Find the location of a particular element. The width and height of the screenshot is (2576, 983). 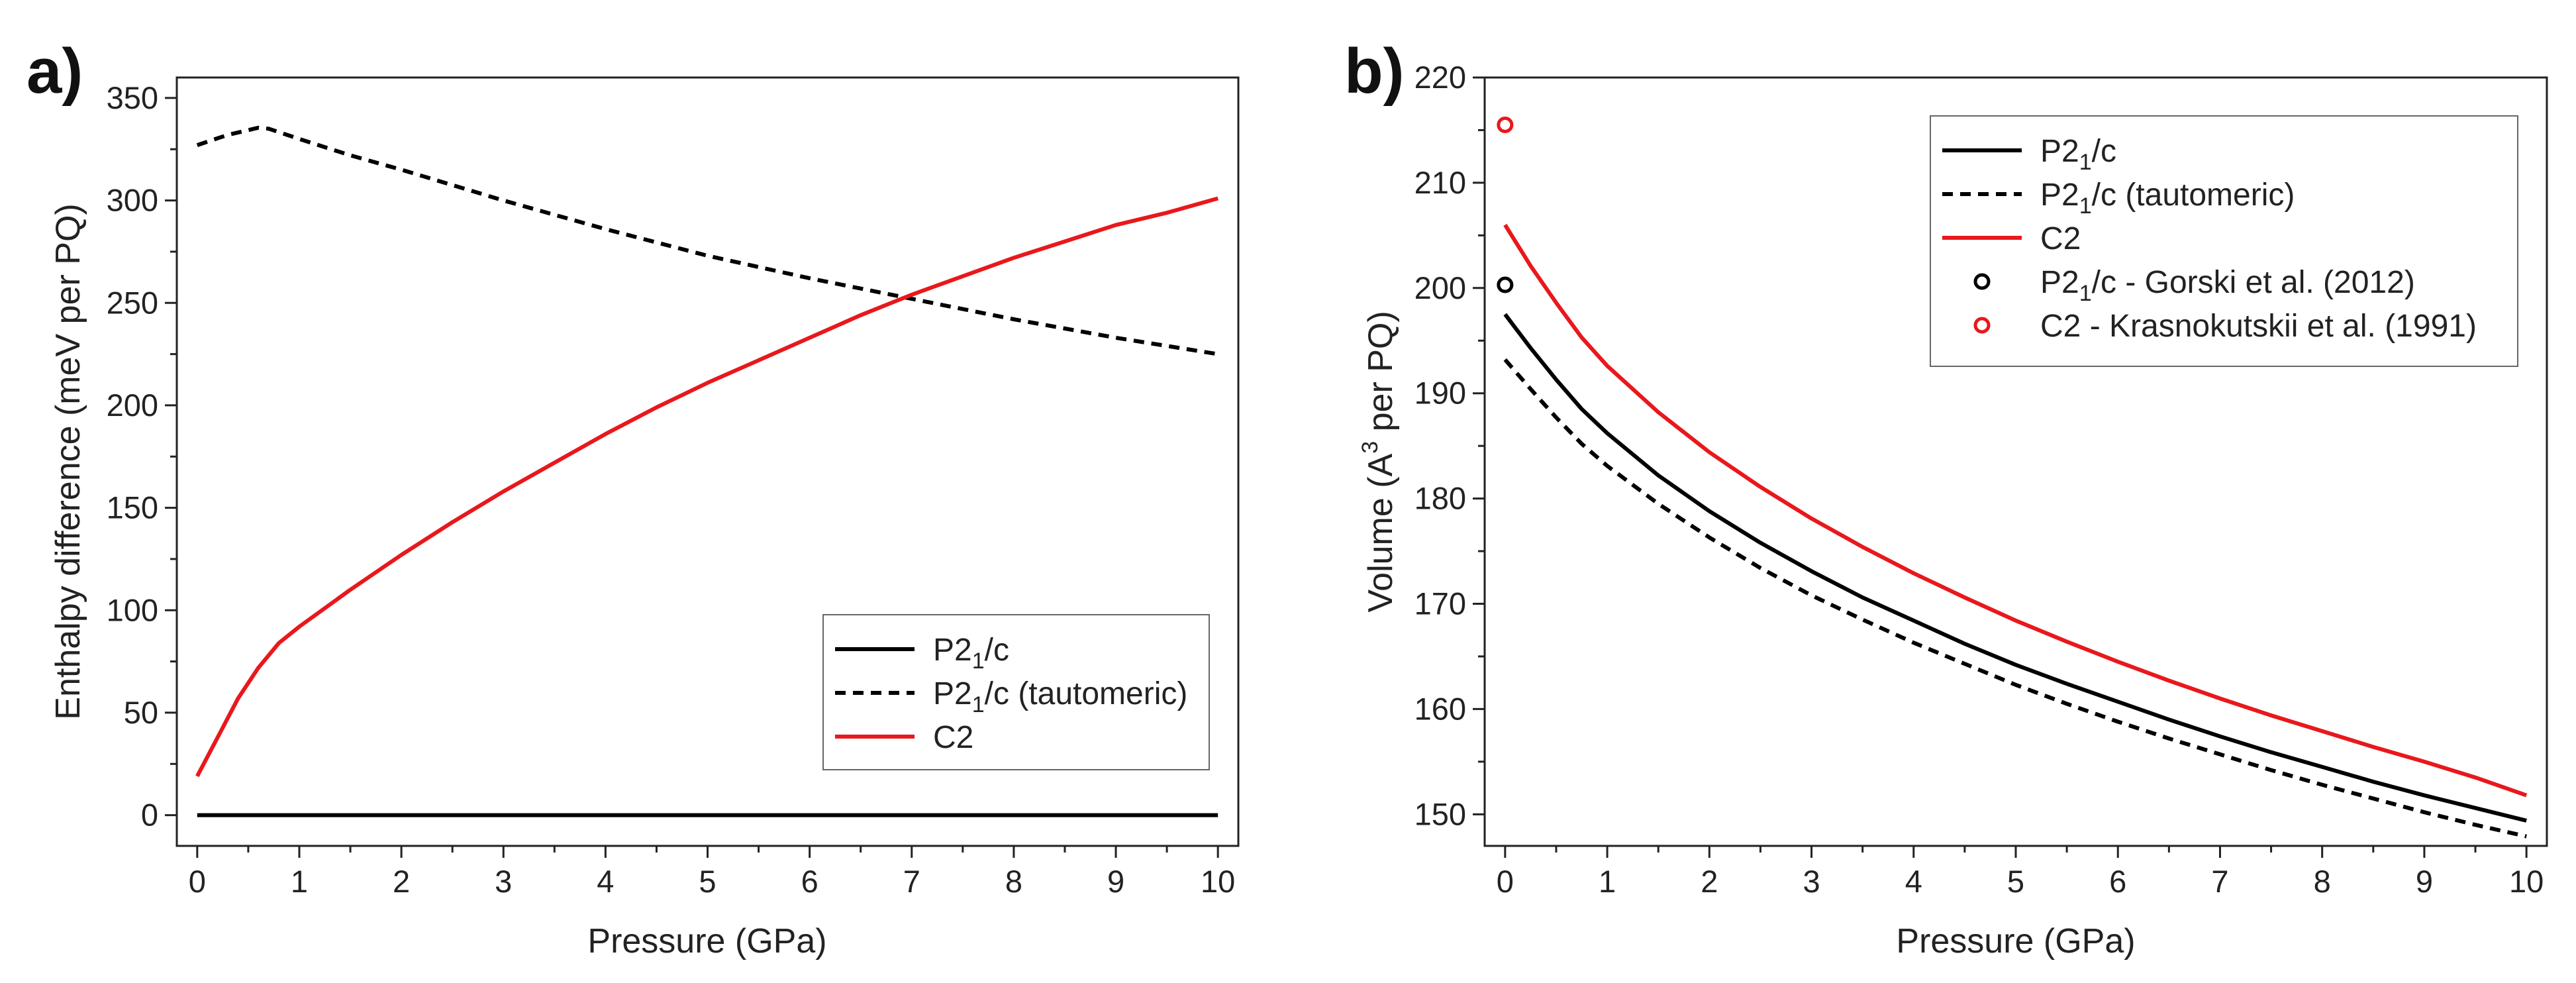

b-x-tick-label: 5 is located at coordinates (2015, 881).